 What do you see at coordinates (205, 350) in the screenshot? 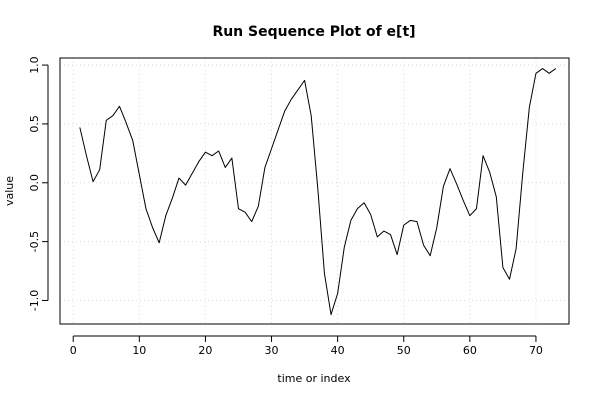
I see `x-tick-label: 20` at bounding box center [205, 350].